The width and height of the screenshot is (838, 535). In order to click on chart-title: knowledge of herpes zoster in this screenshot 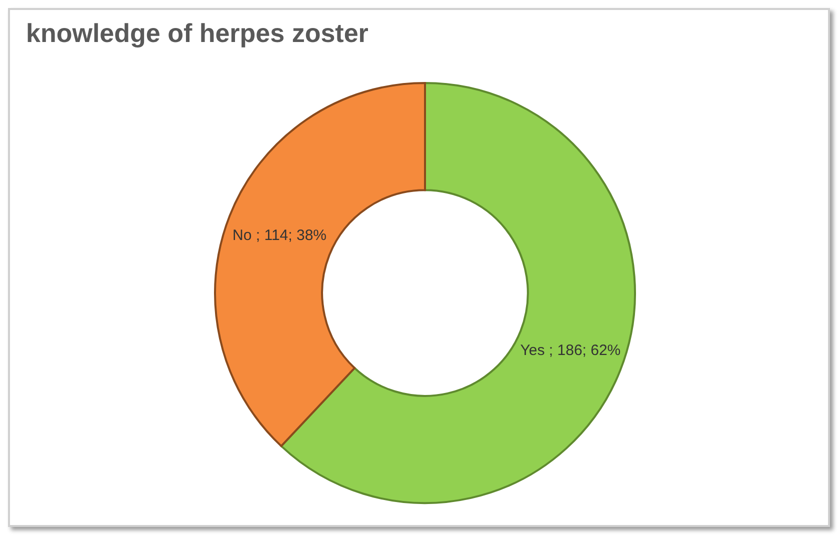, I will do `click(197, 33)`.